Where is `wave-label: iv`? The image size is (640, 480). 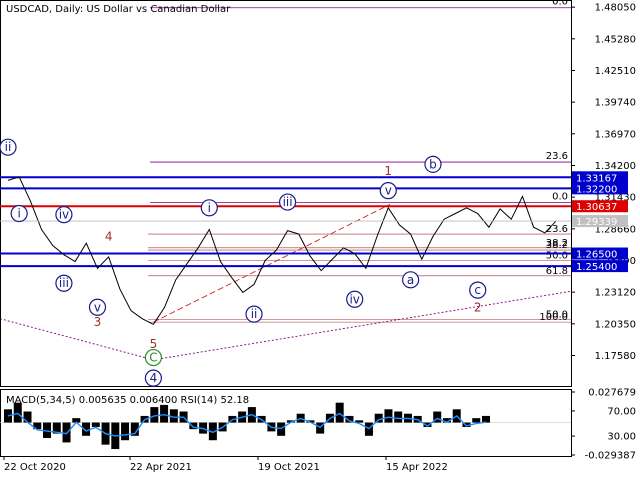 wave-label: iv is located at coordinates (354, 299).